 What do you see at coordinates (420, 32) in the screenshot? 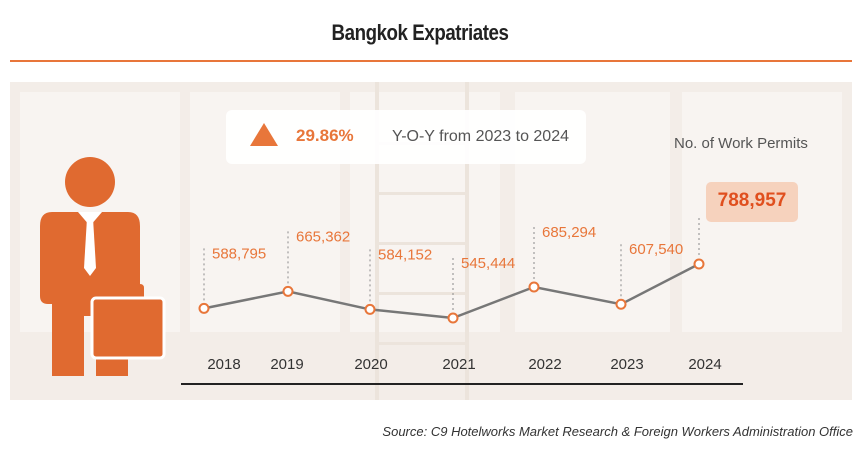
I see `page-title: Bangkok Expatriates` at bounding box center [420, 32].